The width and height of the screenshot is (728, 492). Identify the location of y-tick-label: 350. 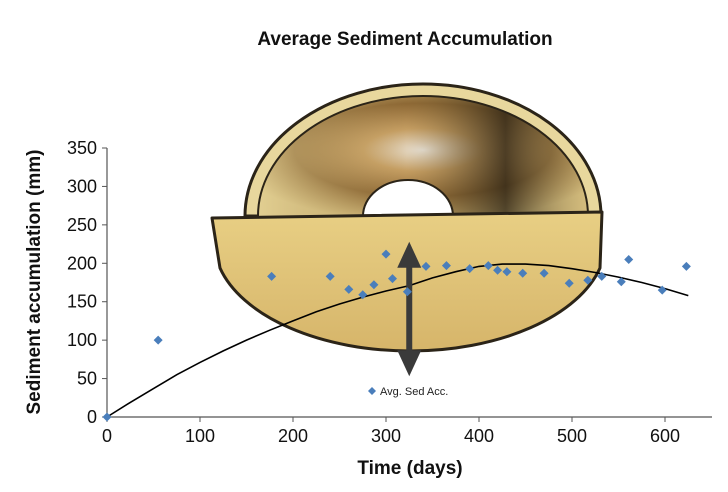
(82, 148).